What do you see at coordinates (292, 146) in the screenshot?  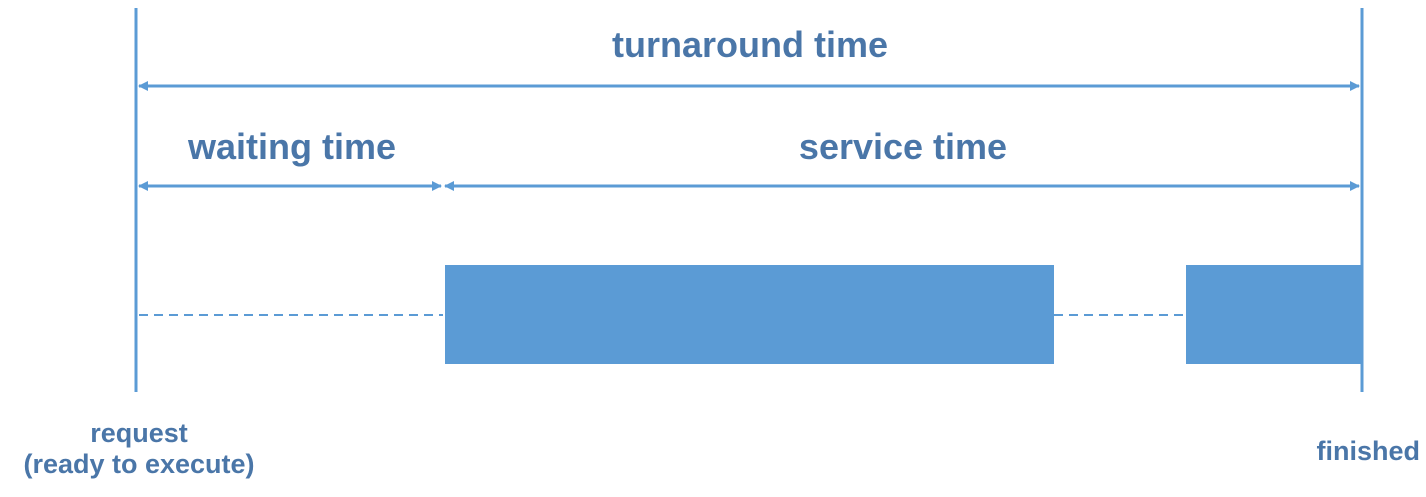 I see `waiting-time-label: waiting time` at bounding box center [292, 146].